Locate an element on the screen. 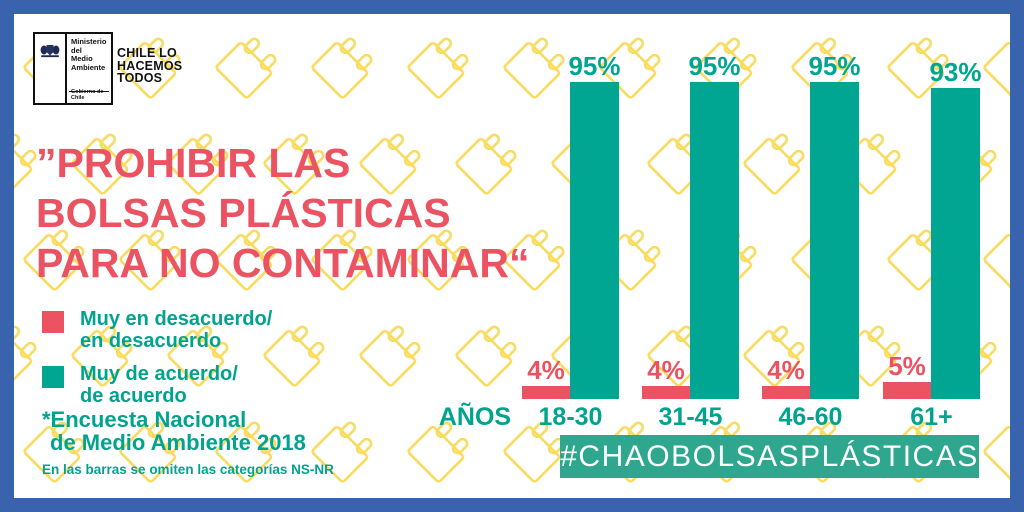 This screenshot has width=1024, height=512. ministry-name-line: Medio is located at coordinates (82, 58).